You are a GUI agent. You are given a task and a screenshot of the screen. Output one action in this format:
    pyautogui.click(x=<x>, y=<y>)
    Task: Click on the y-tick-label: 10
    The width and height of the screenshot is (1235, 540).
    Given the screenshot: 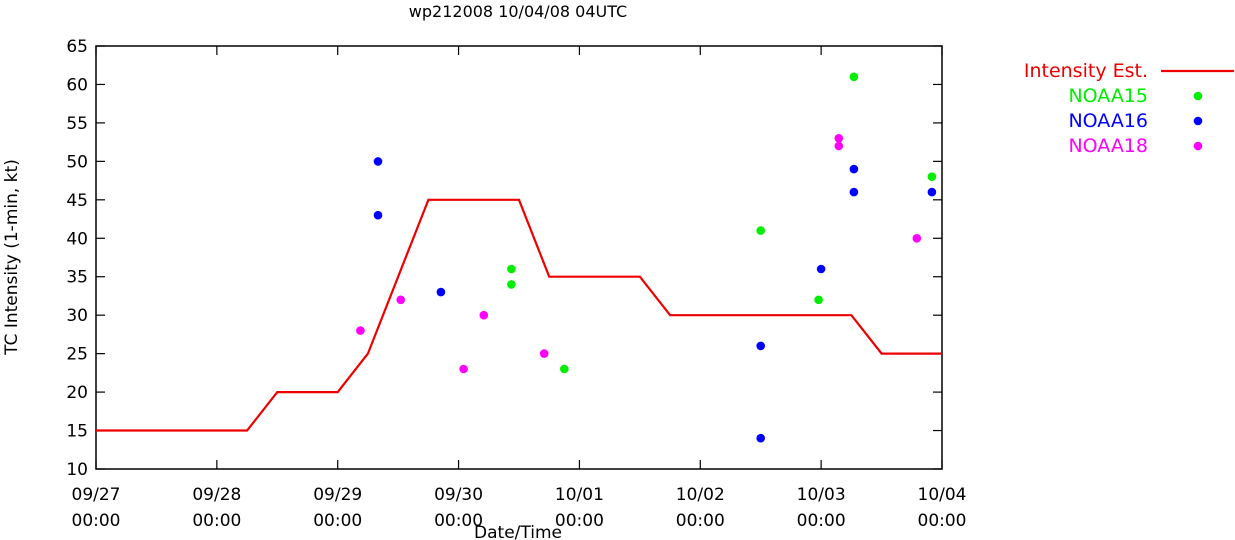 What is the action you would take?
    pyautogui.click(x=77, y=470)
    